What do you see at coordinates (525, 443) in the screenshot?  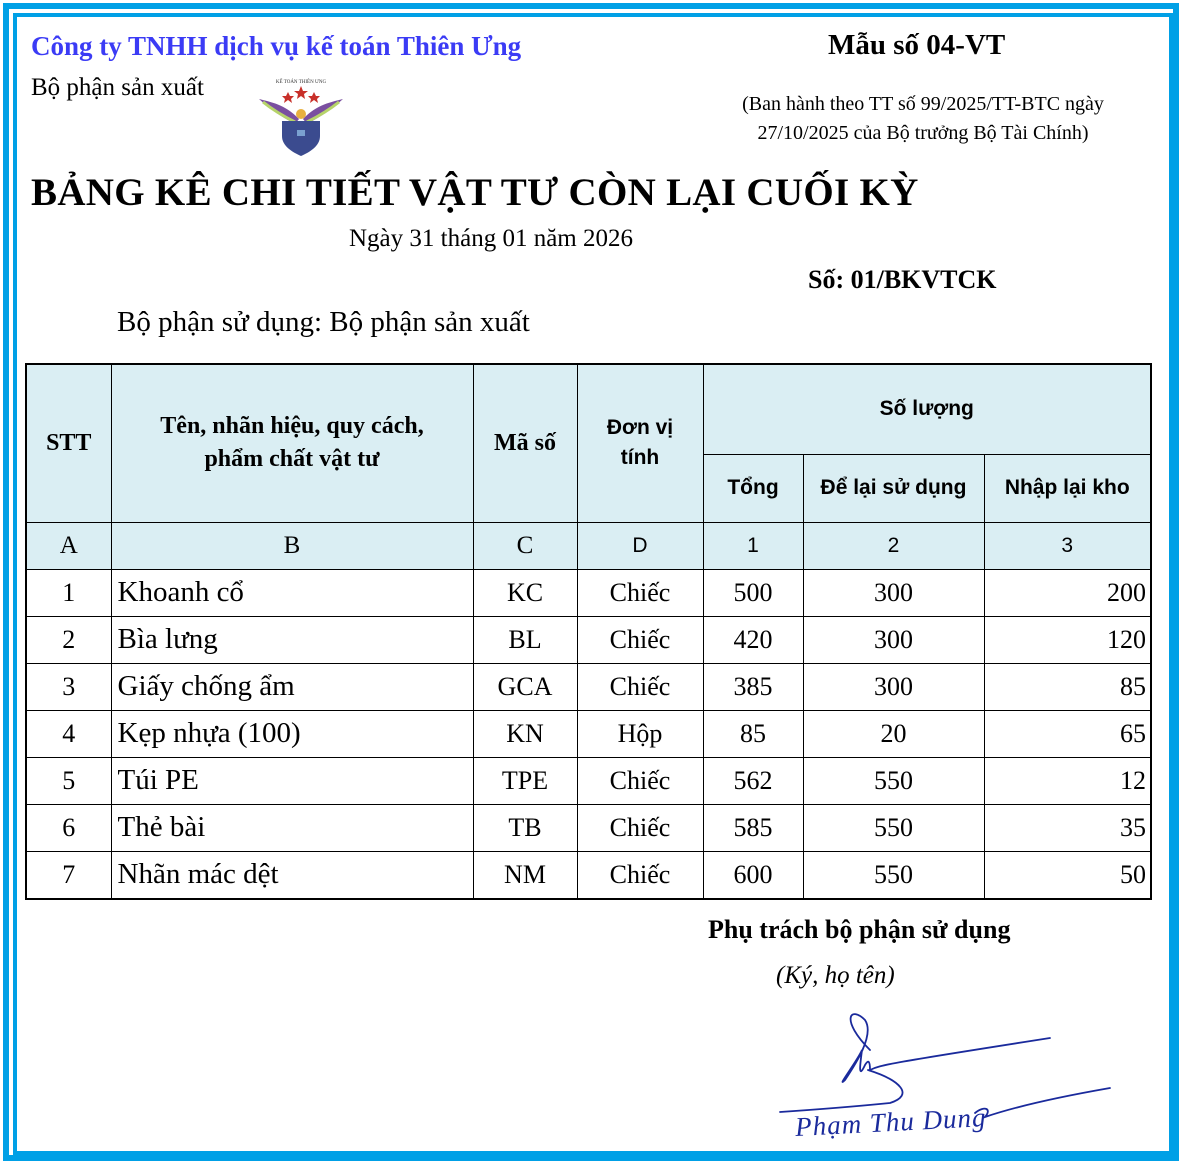 I see `header-code: Mã số` at bounding box center [525, 443].